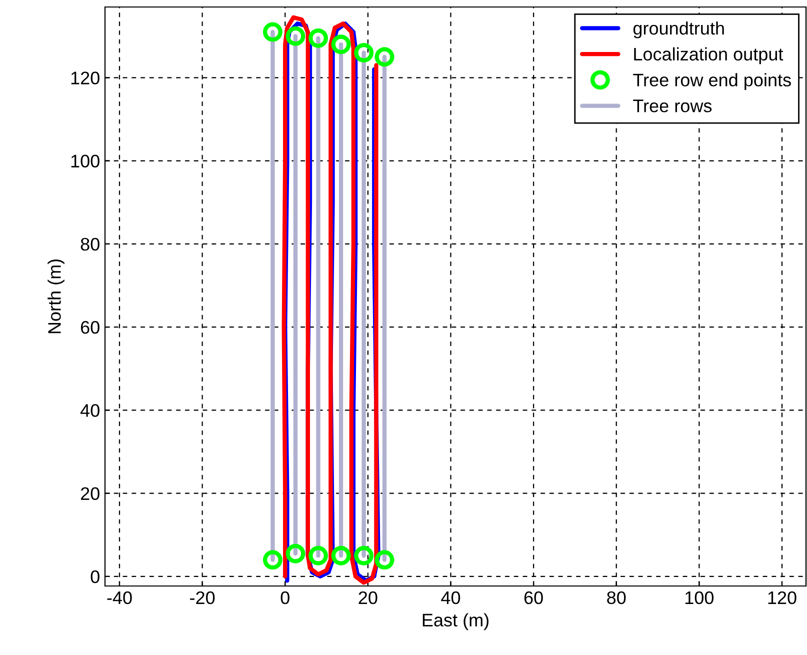 This screenshot has height=655, width=807. Describe the element at coordinates (90, 410) in the screenshot. I see `y-tick-label: 40` at that location.